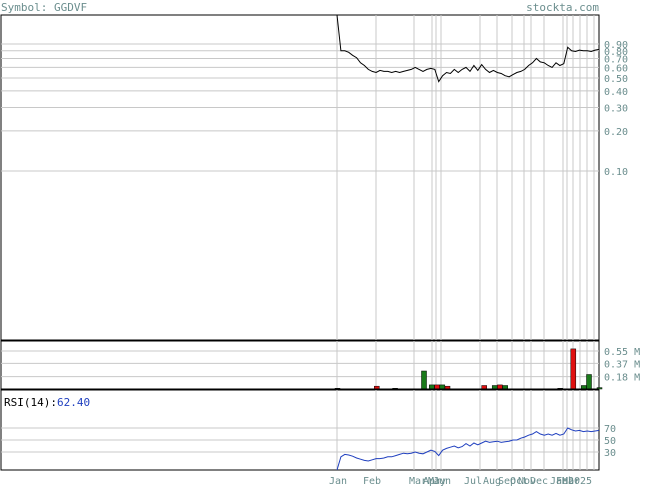  What do you see at coordinates (610, 453) in the screenshot?
I see `rsi-tick-label: 30` at bounding box center [610, 453].